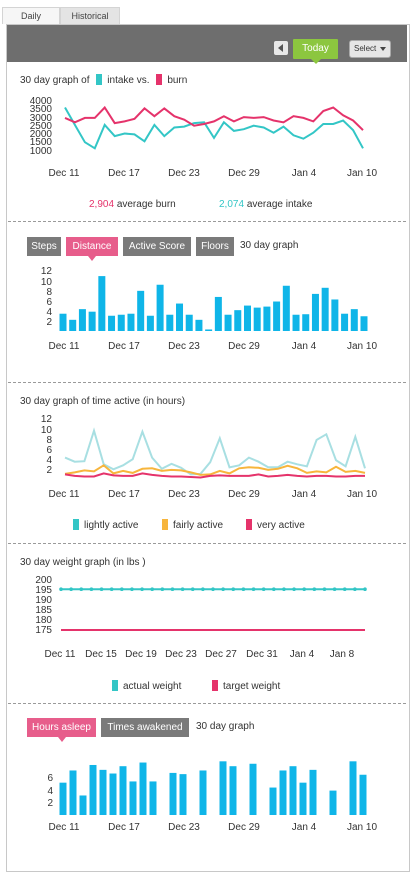  What do you see at coordinates (249, 524) in the screenshot?
I see `very-active-swatch` at bounding box center [249, 524].